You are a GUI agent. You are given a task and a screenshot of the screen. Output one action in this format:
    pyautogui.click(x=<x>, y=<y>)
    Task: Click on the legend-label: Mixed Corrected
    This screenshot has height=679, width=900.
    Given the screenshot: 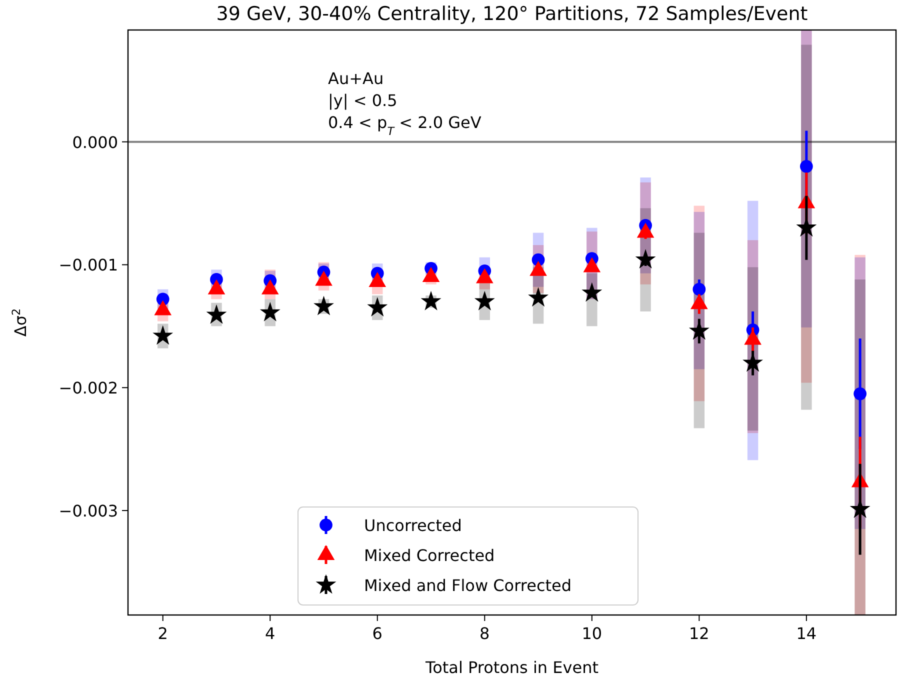 What is the action you would take?
    pyautogui.click(x=429, y=555)
    